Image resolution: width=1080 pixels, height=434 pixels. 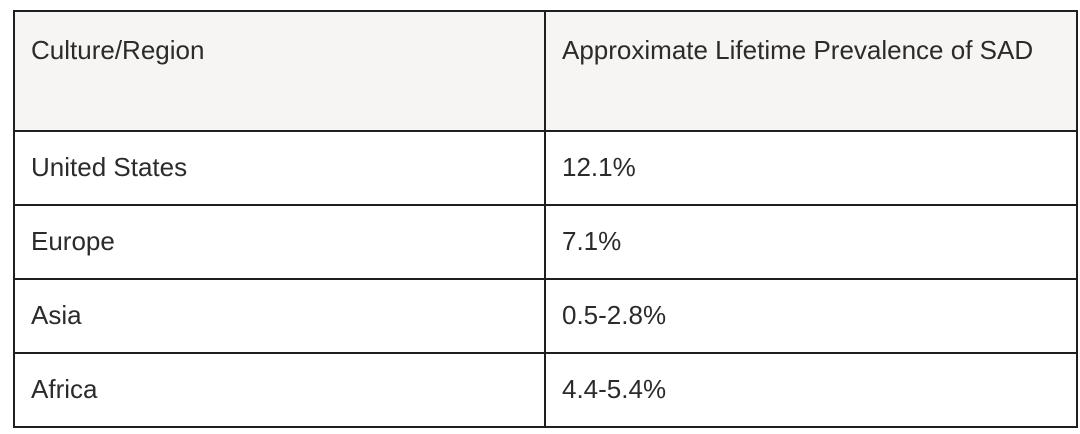 I want to click on prevalence-cell: 12.1%, so click(x=811, y=168).